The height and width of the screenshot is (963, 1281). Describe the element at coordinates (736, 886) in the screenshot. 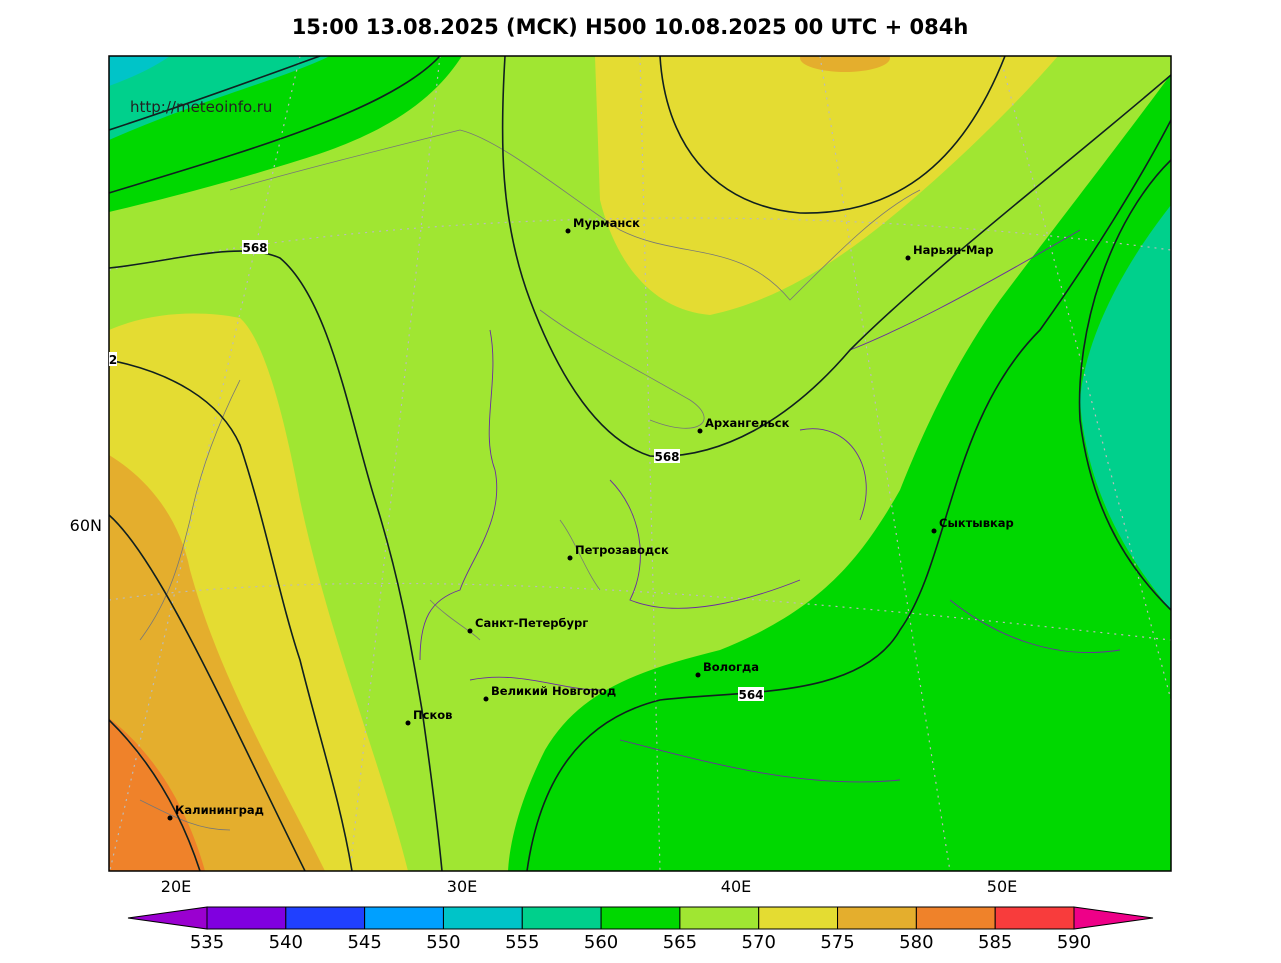

I see `lon-label: 40E` at that location.